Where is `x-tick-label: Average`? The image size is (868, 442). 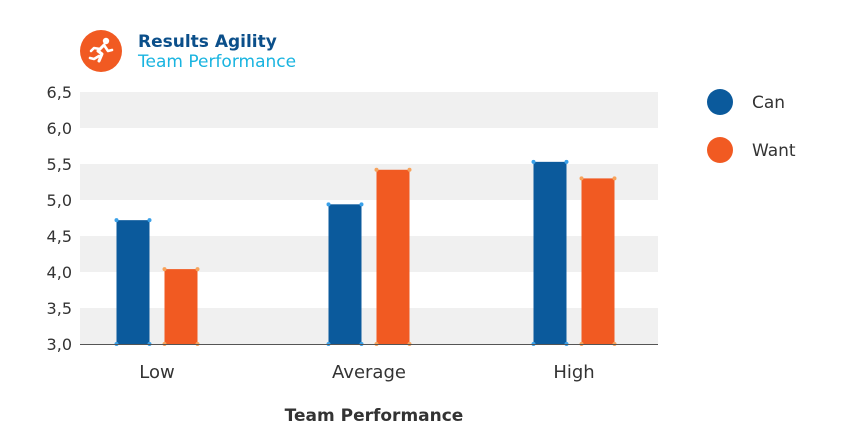
x-tick-label: Average is located at coordinates (369, 372).